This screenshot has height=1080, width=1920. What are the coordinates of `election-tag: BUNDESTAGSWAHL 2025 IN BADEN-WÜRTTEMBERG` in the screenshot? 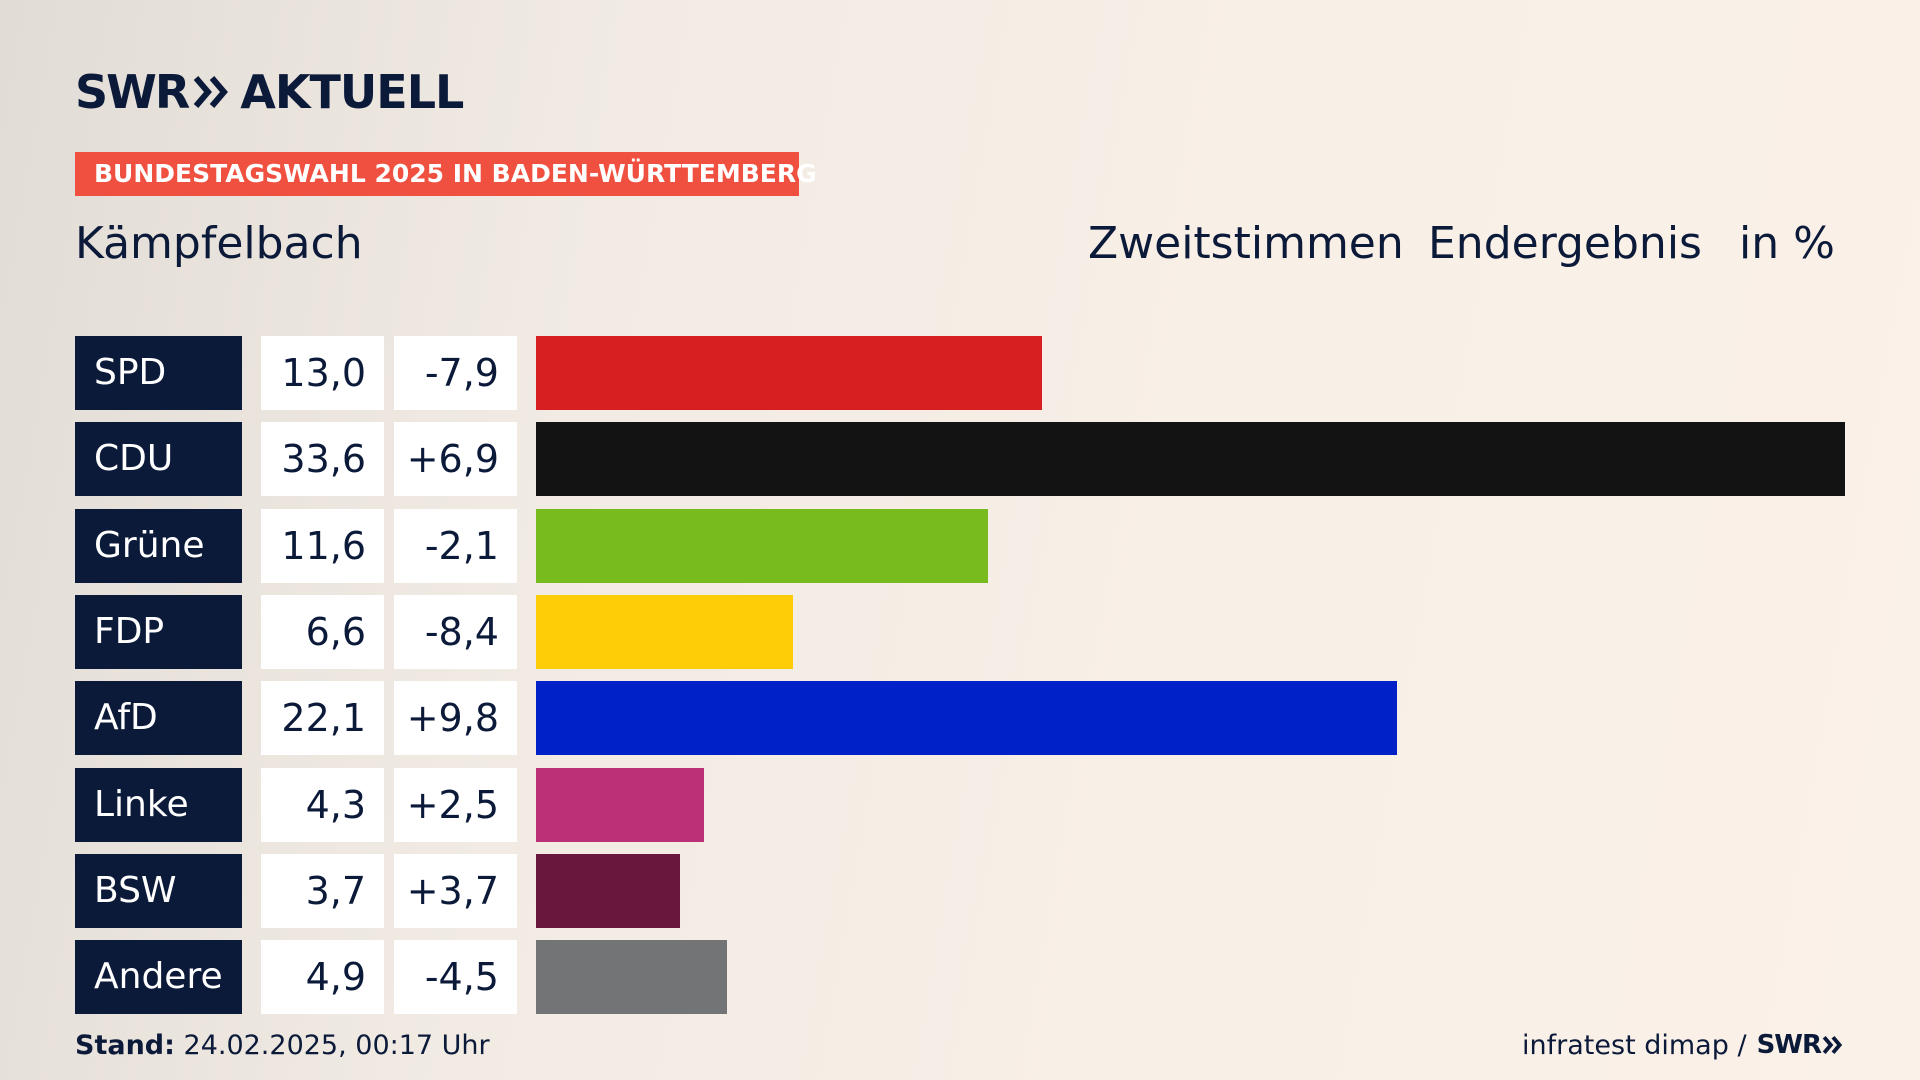 It's located at (446, 174).